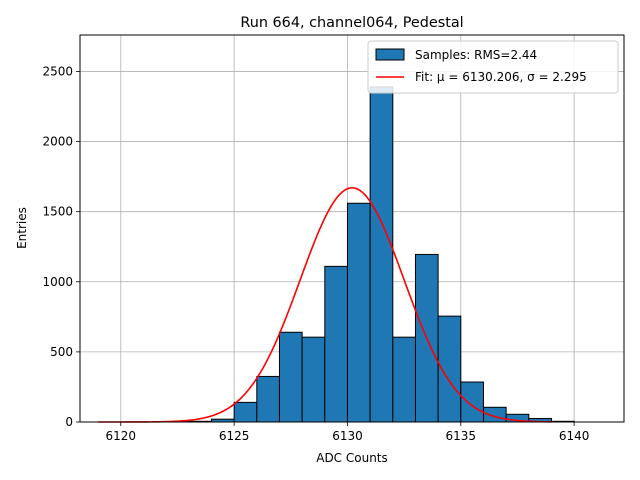 The width and height of the screenshot is (640, 480). Describe the element at coordinates (390, 54) in the screenshot. I see `legend-samples-swatch` at that location.